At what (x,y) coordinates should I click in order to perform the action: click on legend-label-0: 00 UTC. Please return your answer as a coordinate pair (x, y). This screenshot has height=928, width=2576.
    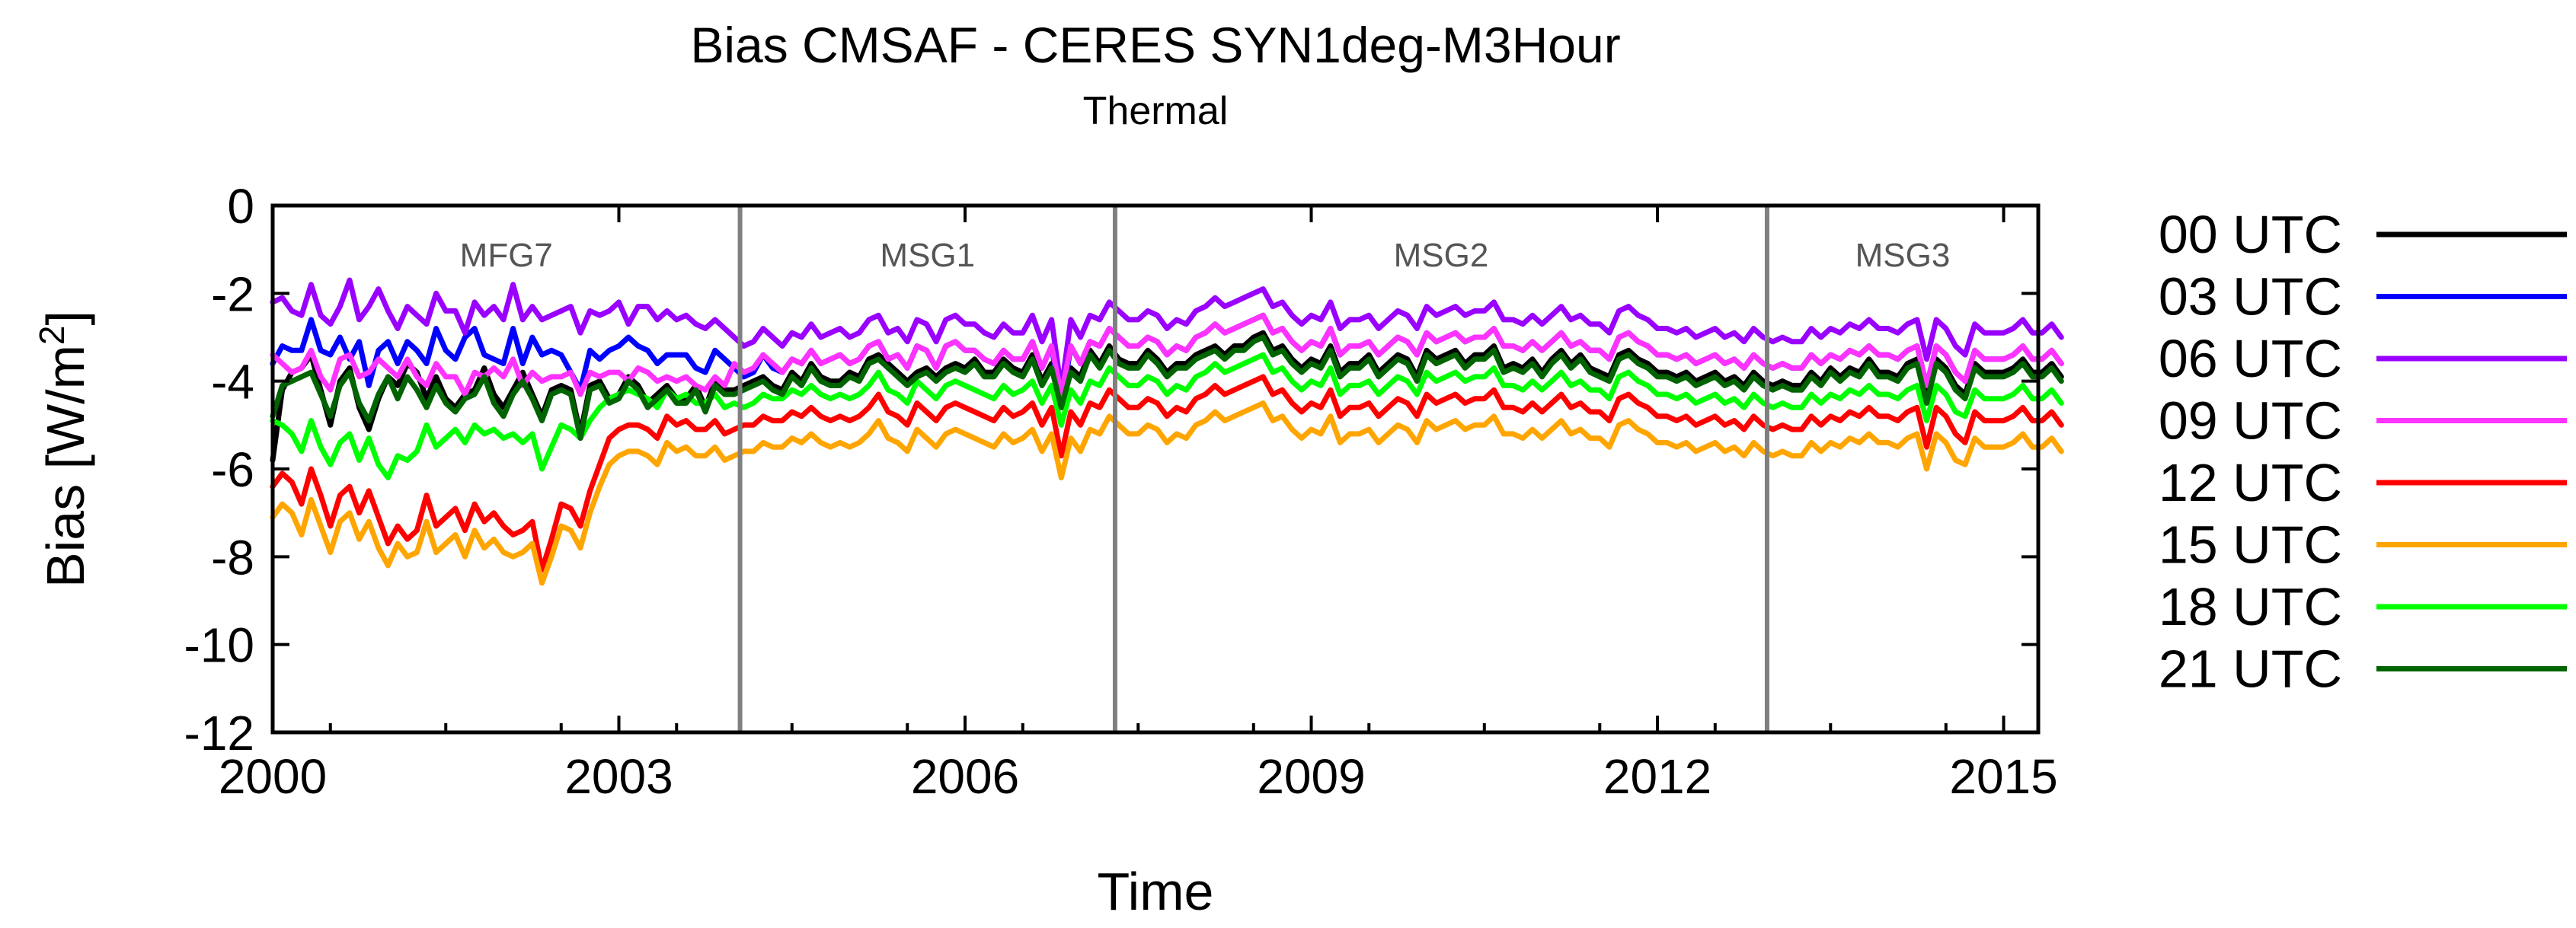
    Looking at the image, I should click on (2250, 234).